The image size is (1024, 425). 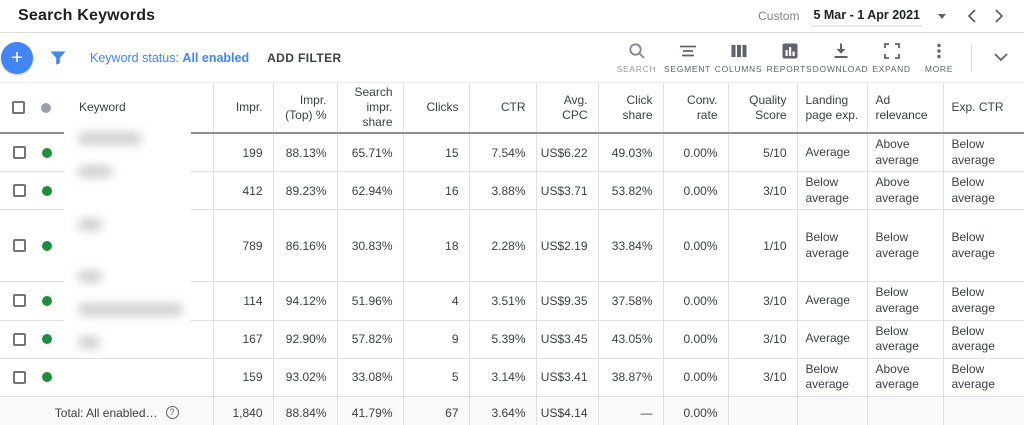 I want to click on cell-search-impr-share: 65.71%, so click(x=369, y=153).